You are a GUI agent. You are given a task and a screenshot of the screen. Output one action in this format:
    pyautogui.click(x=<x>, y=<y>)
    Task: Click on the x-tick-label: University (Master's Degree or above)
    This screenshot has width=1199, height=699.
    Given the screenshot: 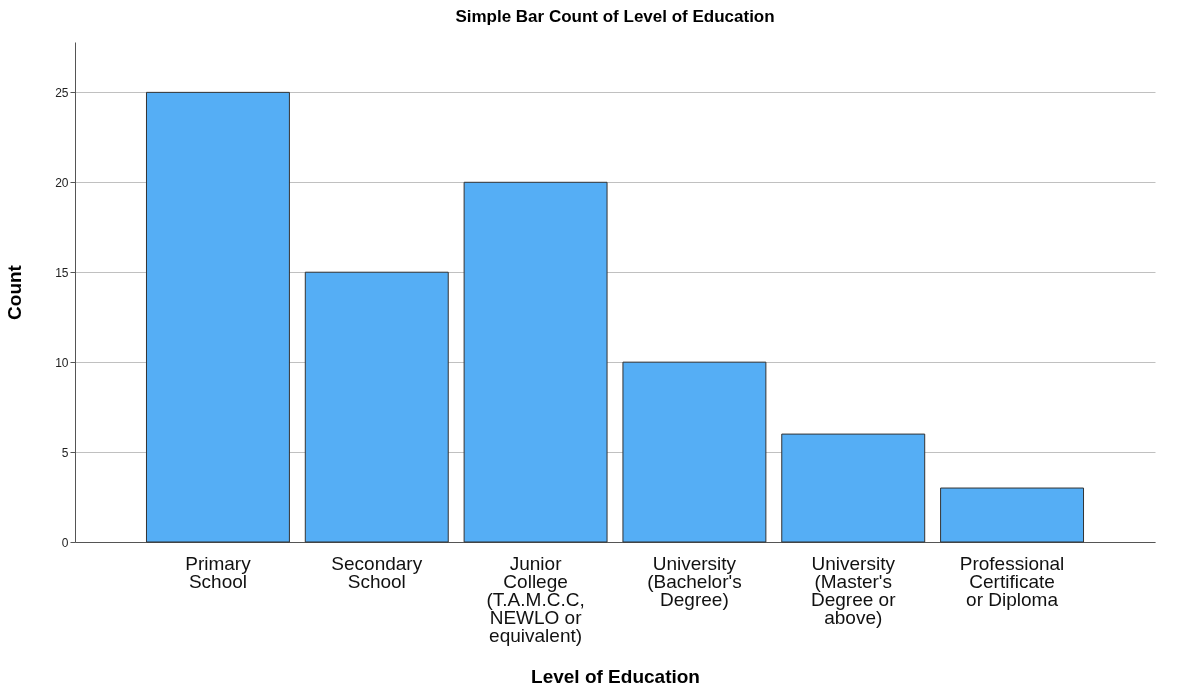 What is the action you would take?
    pyautogui.click(x=853, y=590)
    